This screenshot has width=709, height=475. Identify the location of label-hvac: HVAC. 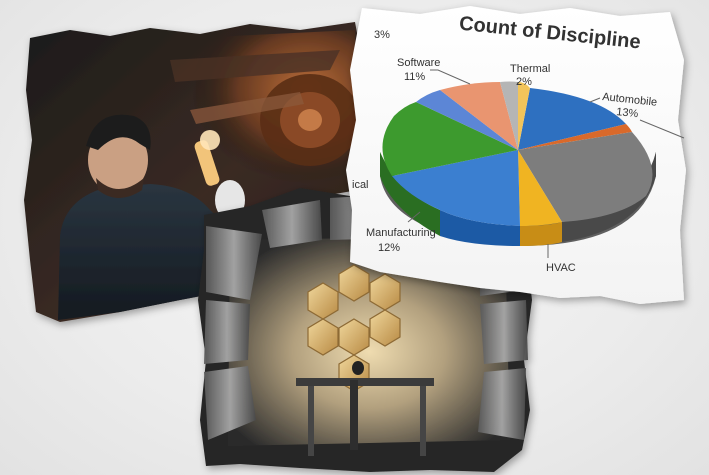
(561, 268).